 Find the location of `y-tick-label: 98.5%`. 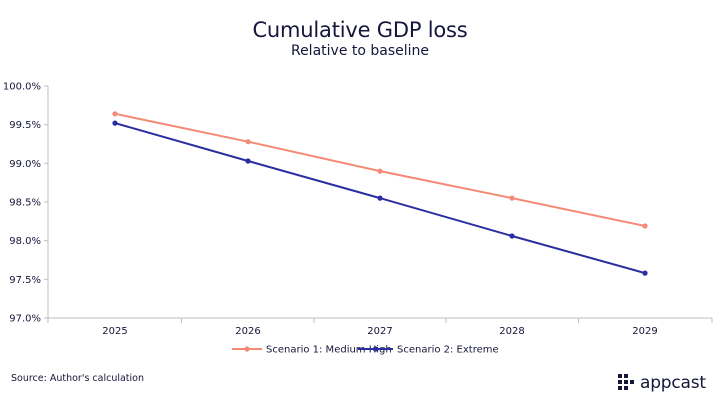

y-tick-label: 98.5% is located at coordinates (25, 203).